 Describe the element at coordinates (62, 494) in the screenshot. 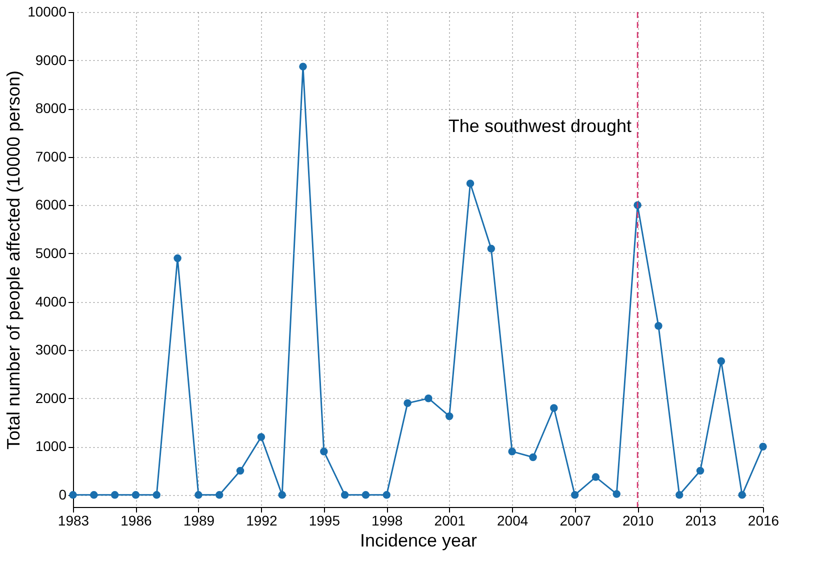

I see `y-tick-label: 0` at that location.